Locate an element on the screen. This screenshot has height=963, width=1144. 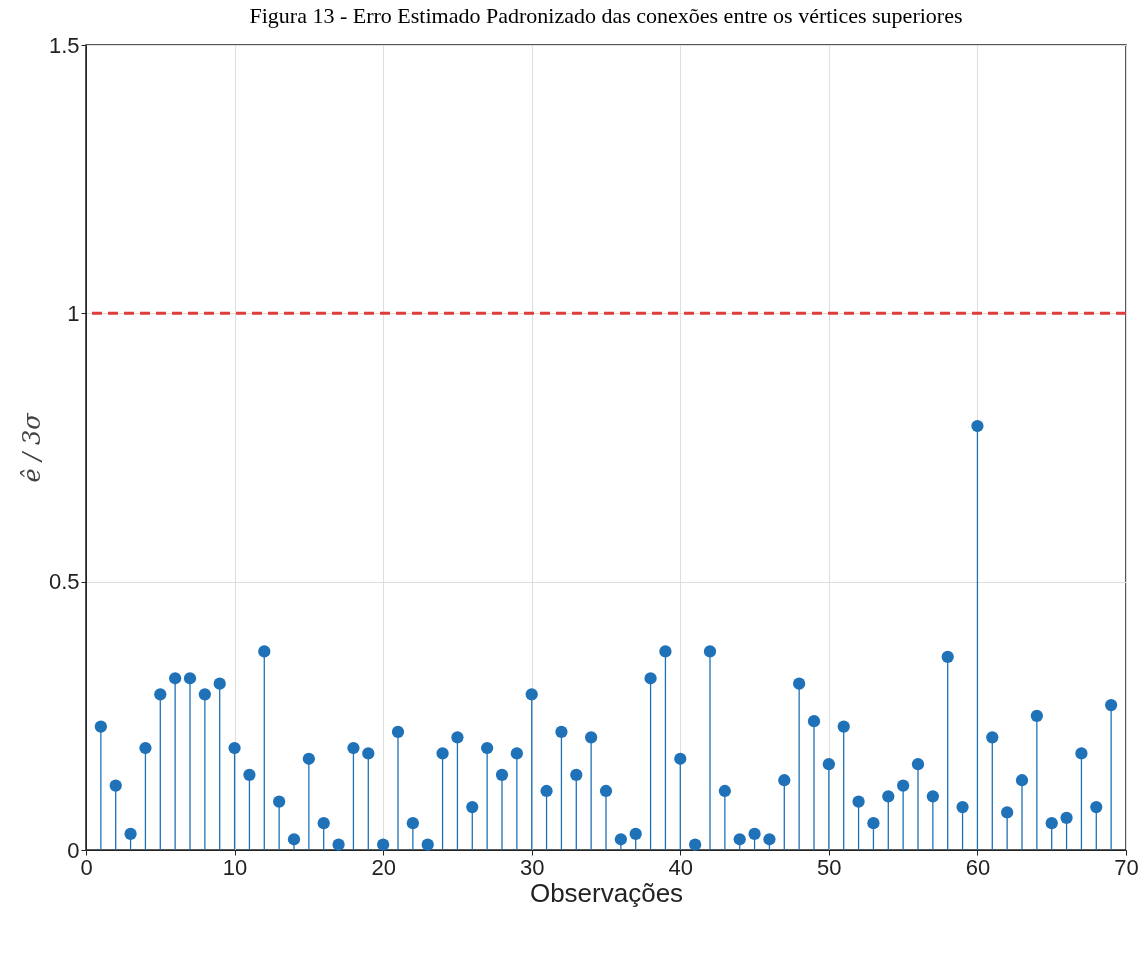
x-axis-title: Observações is located at coordinates (606, 892).